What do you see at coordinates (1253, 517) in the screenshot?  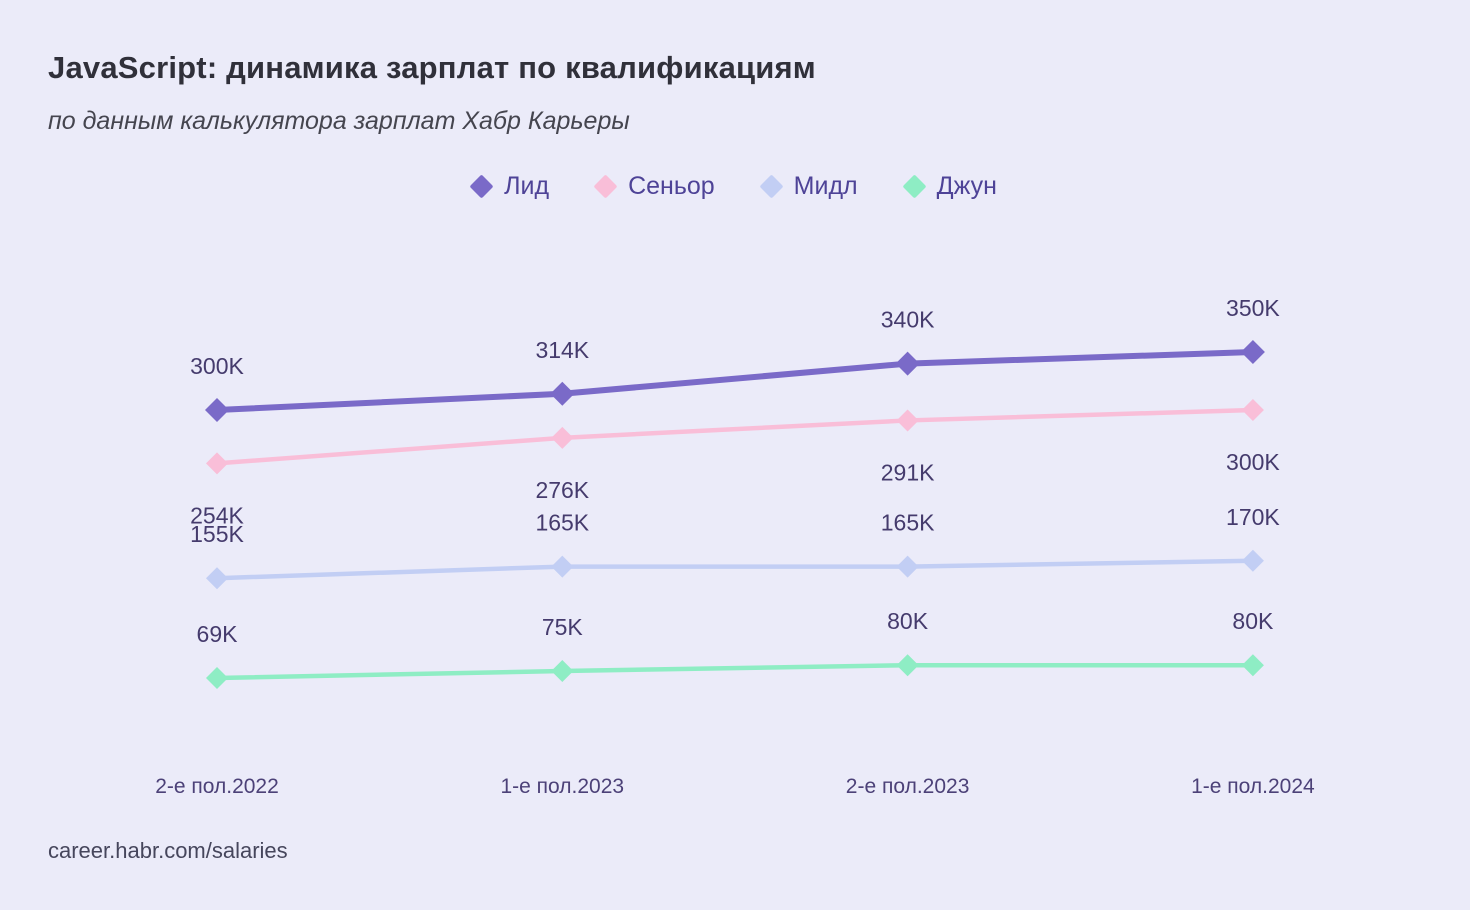 I see `value-label-middle: 170K` at bounding box center [1253, 517].